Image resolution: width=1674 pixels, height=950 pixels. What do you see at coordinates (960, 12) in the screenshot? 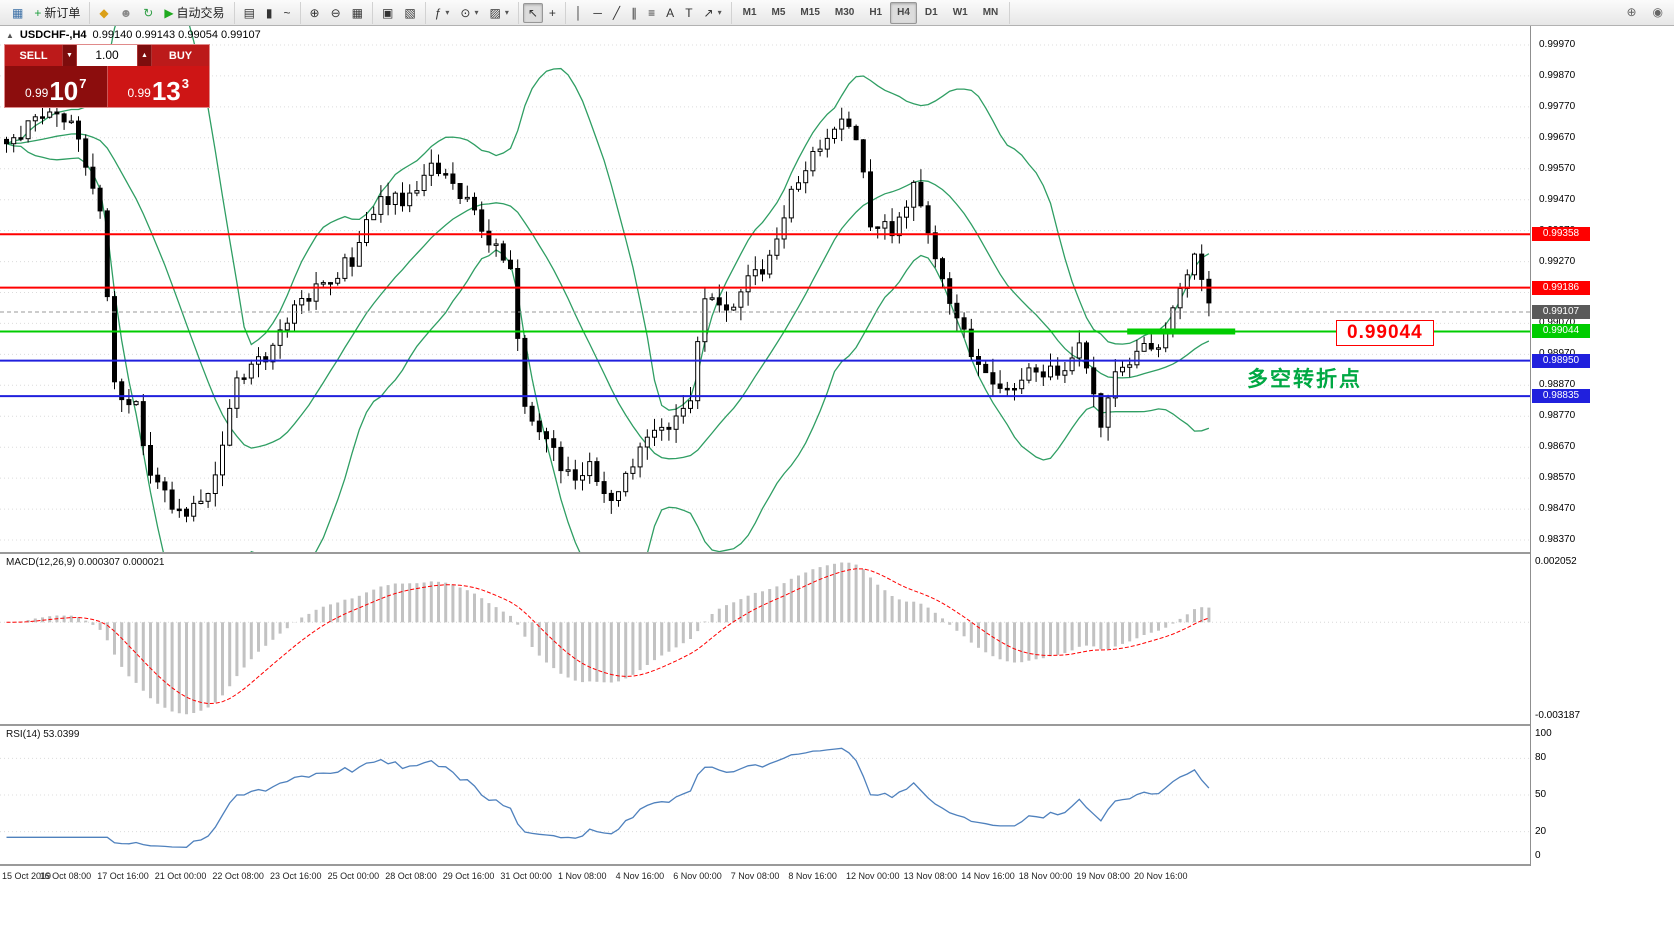
I see `timeframe-w1-button: W1` at bounding box center [960, 12].